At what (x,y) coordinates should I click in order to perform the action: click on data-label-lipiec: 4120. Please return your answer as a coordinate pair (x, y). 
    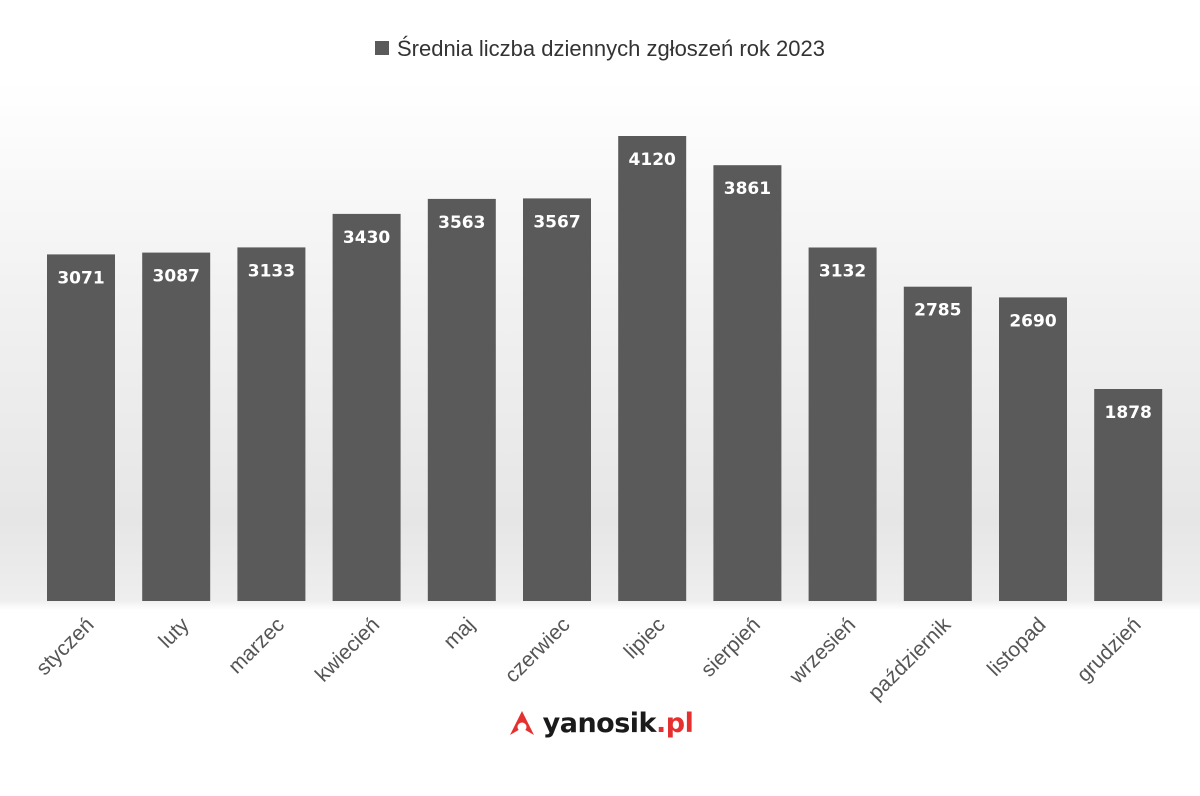
    Looking at the image, I should click on (652, 160).